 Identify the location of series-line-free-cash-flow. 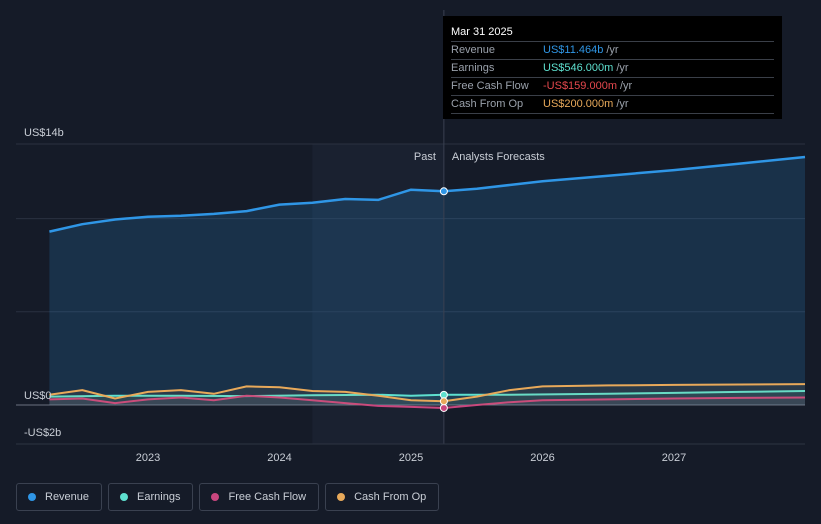
(427, 401).